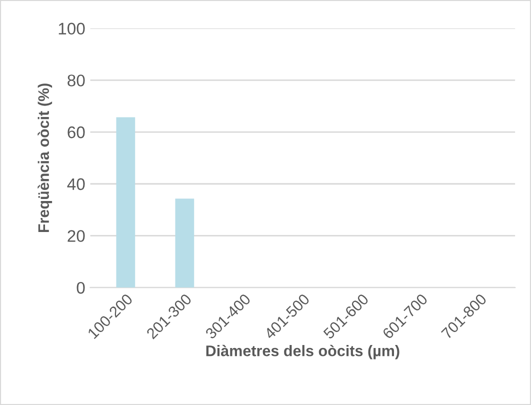  I want to click on y-tick-label: 40, so click(76, 184).